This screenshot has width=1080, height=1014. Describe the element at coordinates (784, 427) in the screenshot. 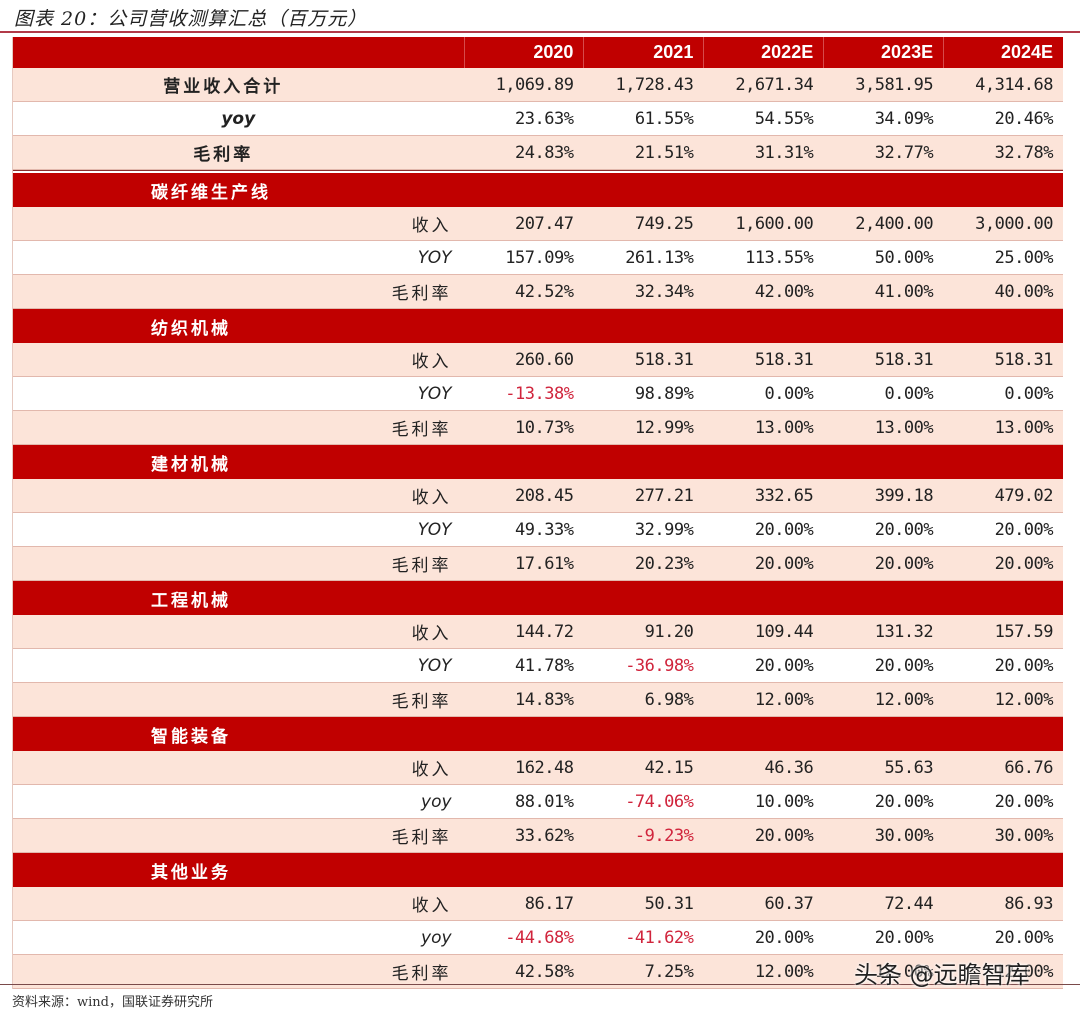

I see `value-cell: 13.00%` at that location.